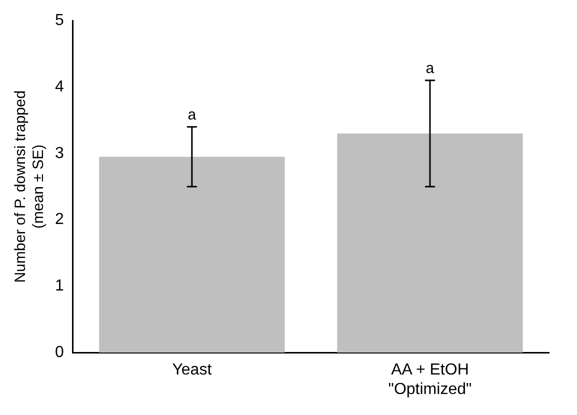  Describe the element at coordinates (59, 219) in the screenshot. I see `y-tick-label: 2` at that location.